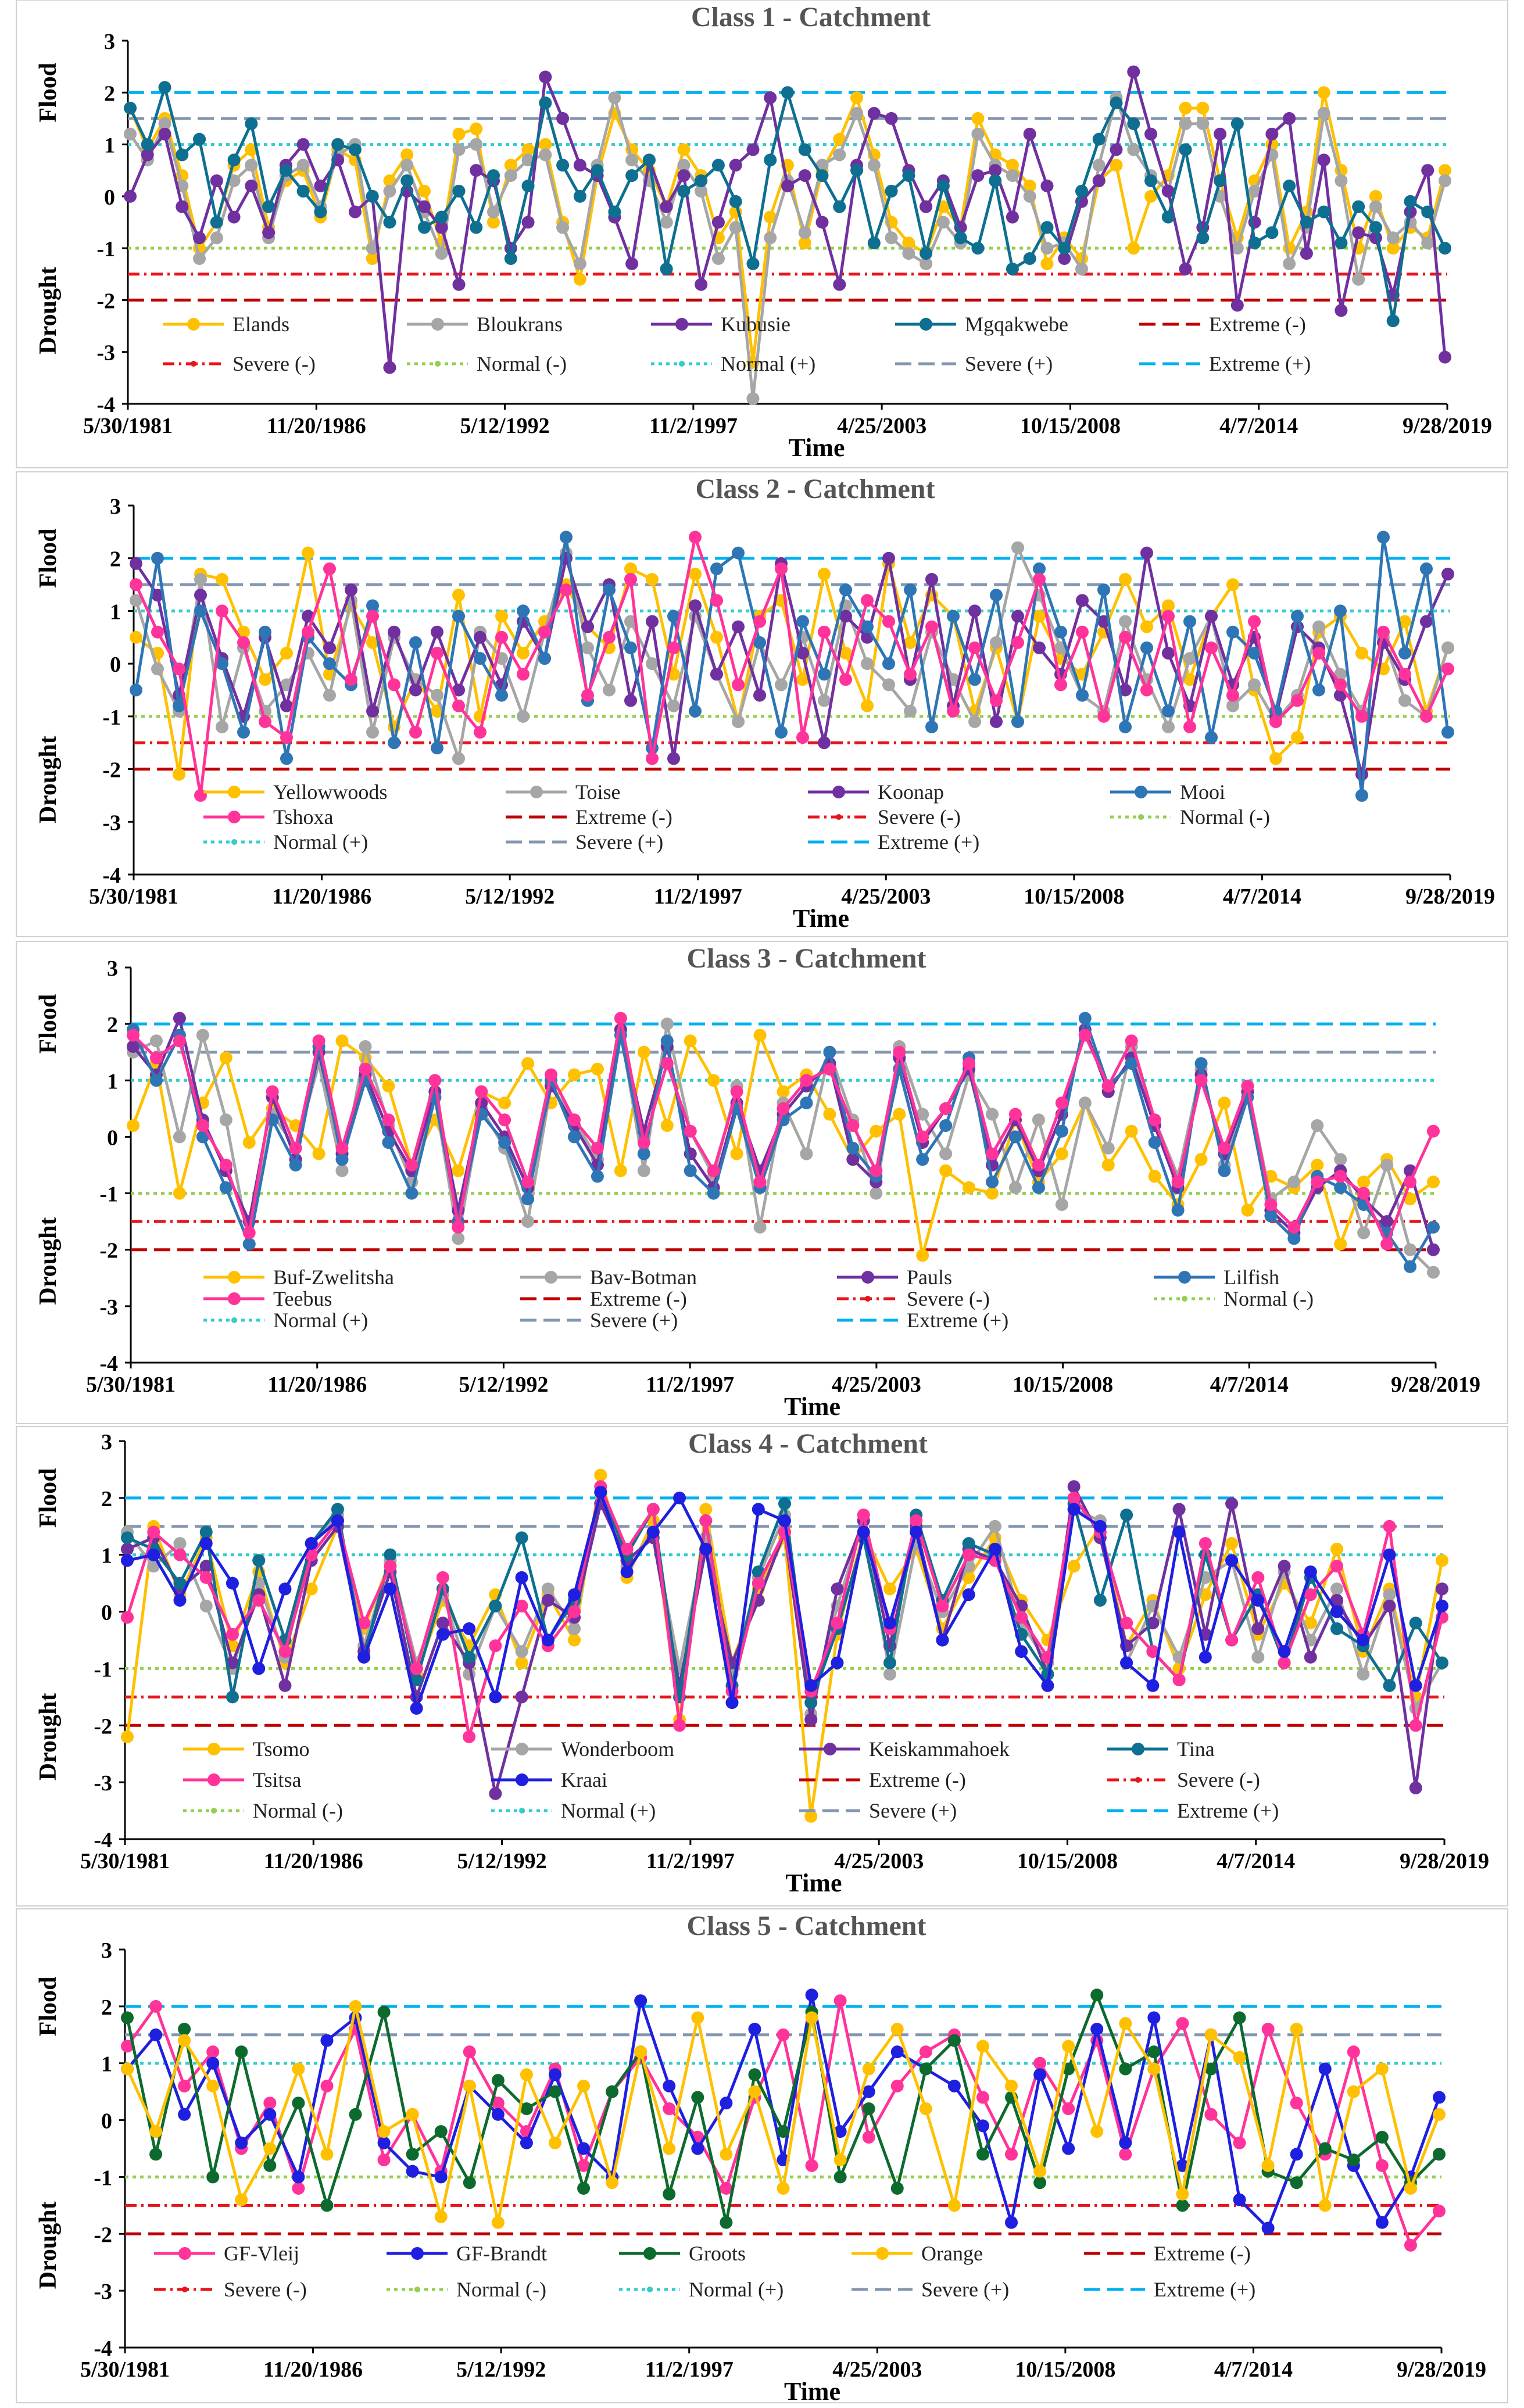 The width and height of the screenshot is (1524, 2408). I want to click on legend-label: Keiskammahoek, so click(939, 1749).